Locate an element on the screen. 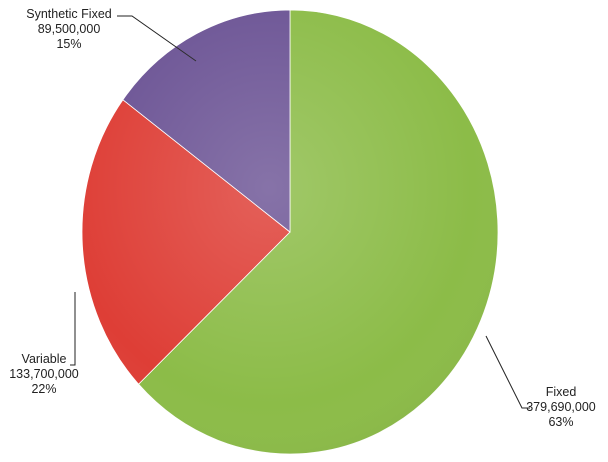 This screenshot has width=608, height=462. fixed-value: 379,690,000 is located at coordinates (561, 407).